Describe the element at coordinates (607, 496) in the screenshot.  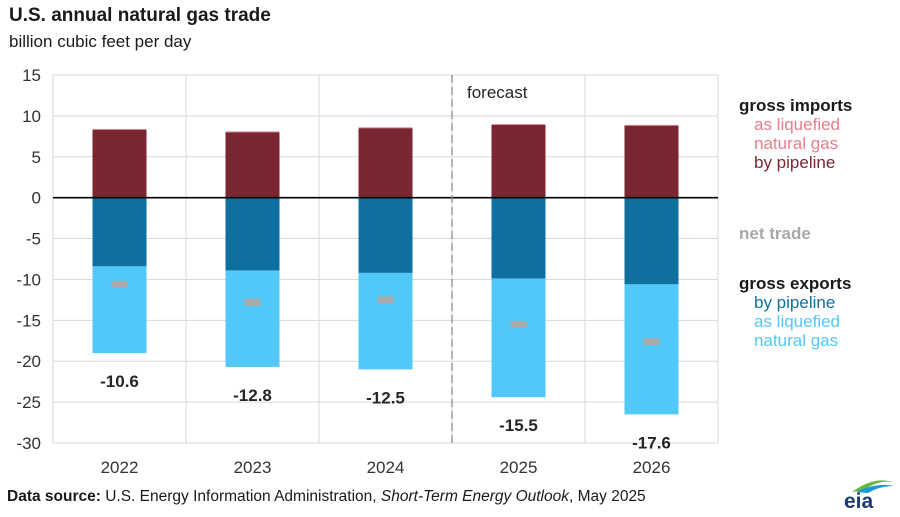
I see `source-date: , May 2025` at that location.